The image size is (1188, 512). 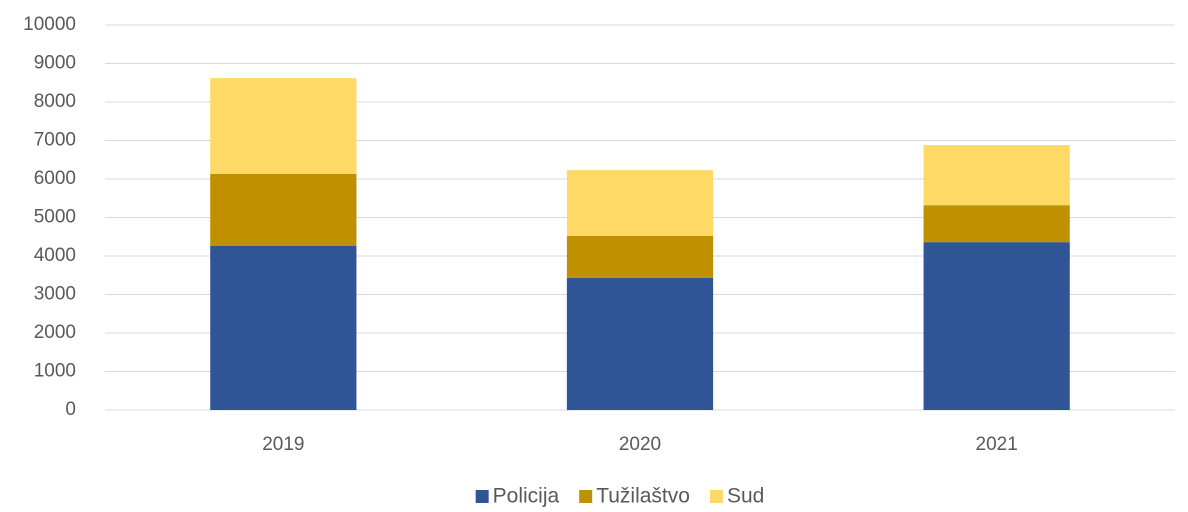 What do you see at coordinates (55, 140) in the screenshot?
I see `y-tick-label: 7000` at bounding box center [55, 140].